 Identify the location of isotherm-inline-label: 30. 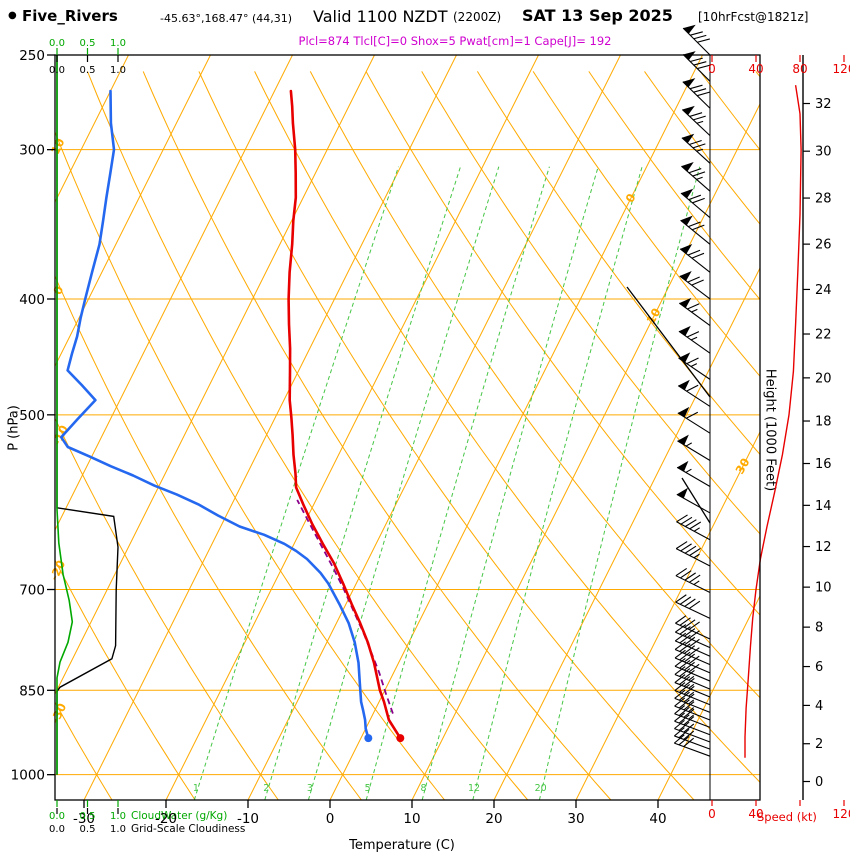
(742, 466).